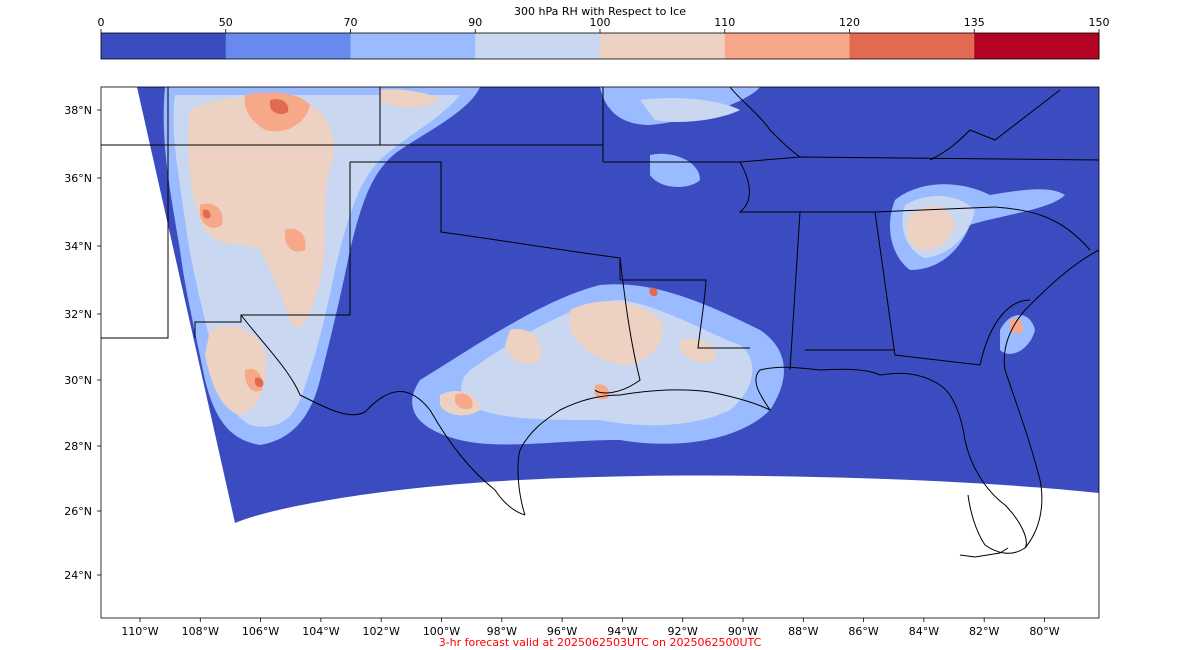 The width and height of the screenshot is (1200, 650). What do you see at coordinates (803, 631) in the screenshot?
I see `longitude-label: 88°W` at bounding box center [803, 631].